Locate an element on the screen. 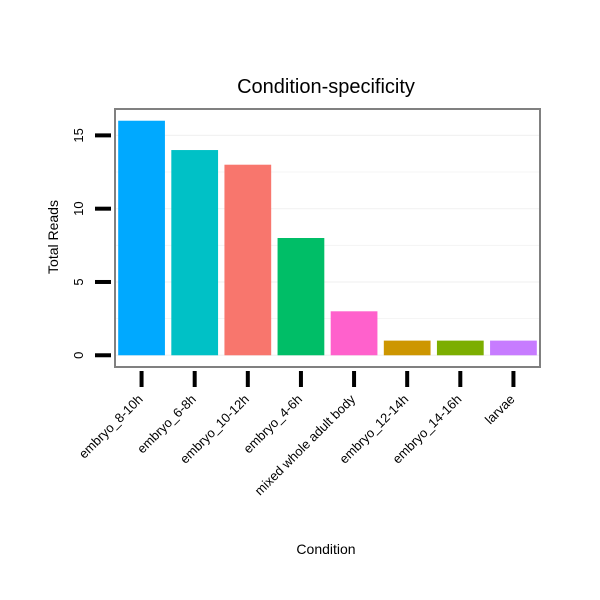 The height and width of the screenshot is (600, 600). bar-embryo-10-12h is located at coordinates (248, 260).